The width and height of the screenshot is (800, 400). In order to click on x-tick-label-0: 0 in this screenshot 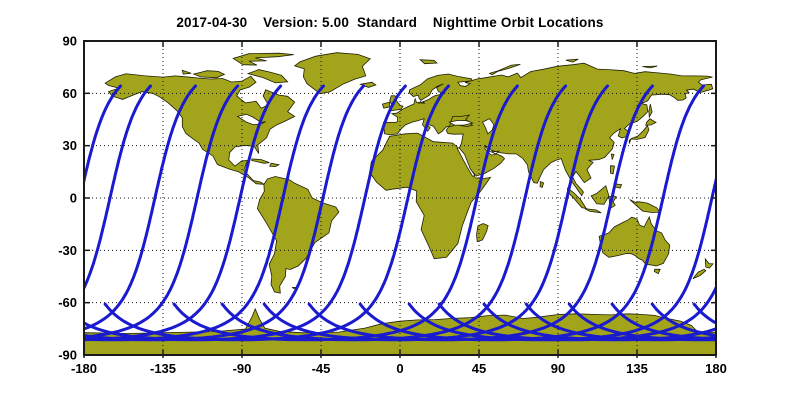, I will do `click(399, 368)`.